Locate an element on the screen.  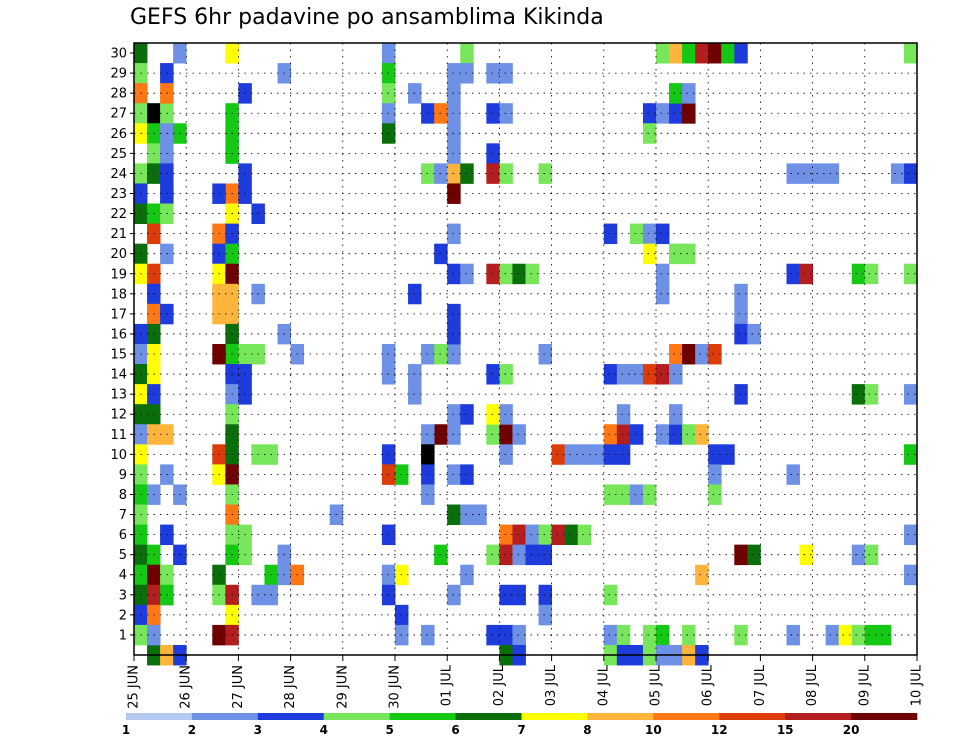
y-tick-label: 20 is located at coordinates (118, 254).